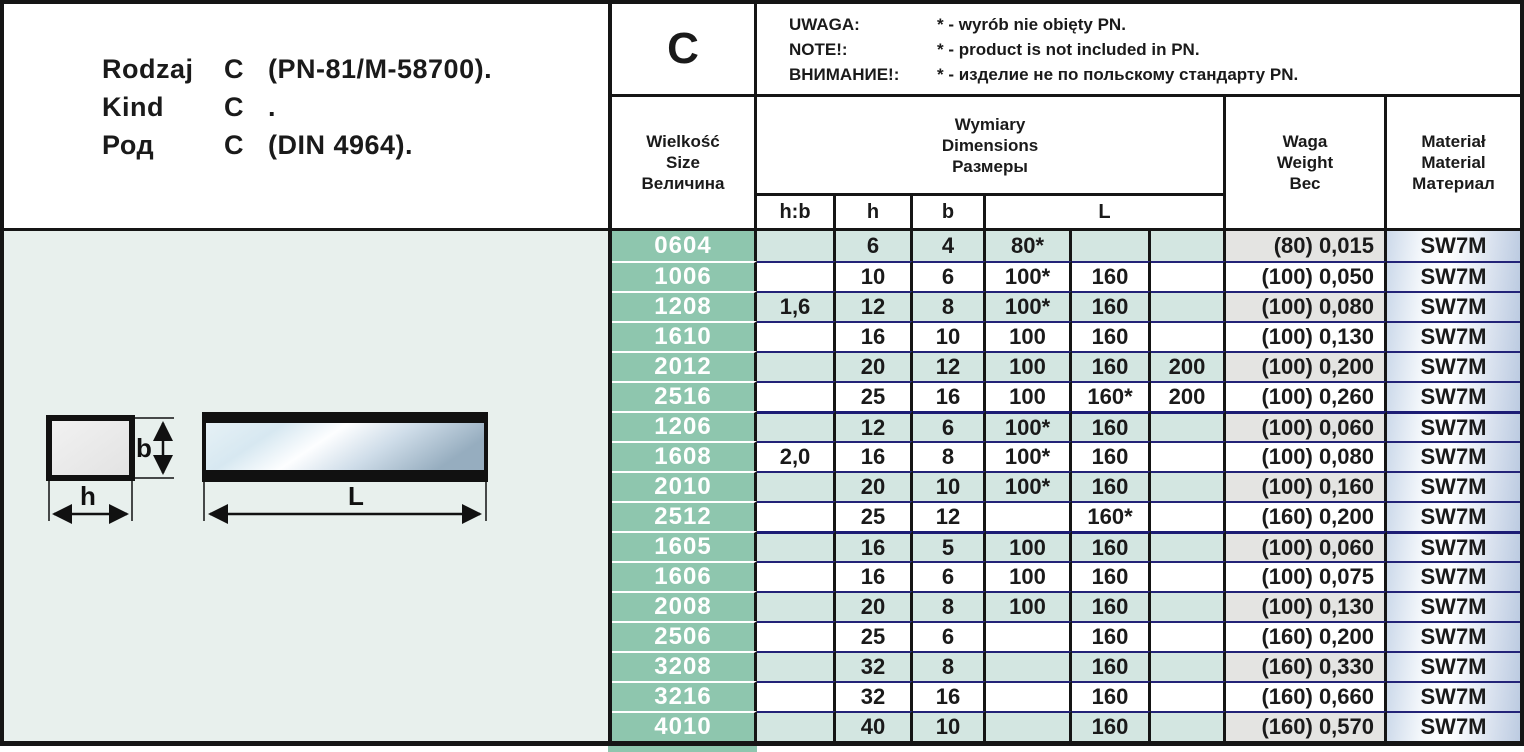 Image resolution: width=1524 pixels, height=752 pixels. Describe the element at coordinates (684, 456) in the screenshot. I see `size-cell: 1608` at that location.